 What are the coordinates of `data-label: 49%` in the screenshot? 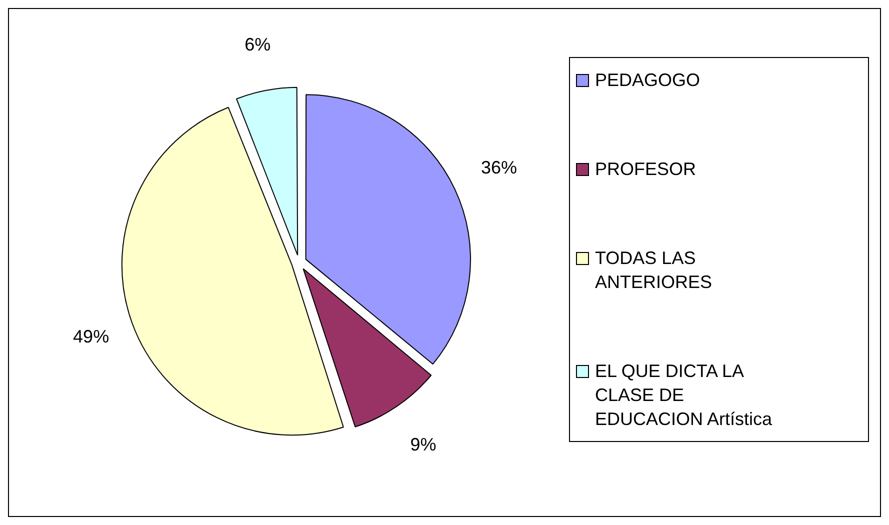 It's located at (91, 336).